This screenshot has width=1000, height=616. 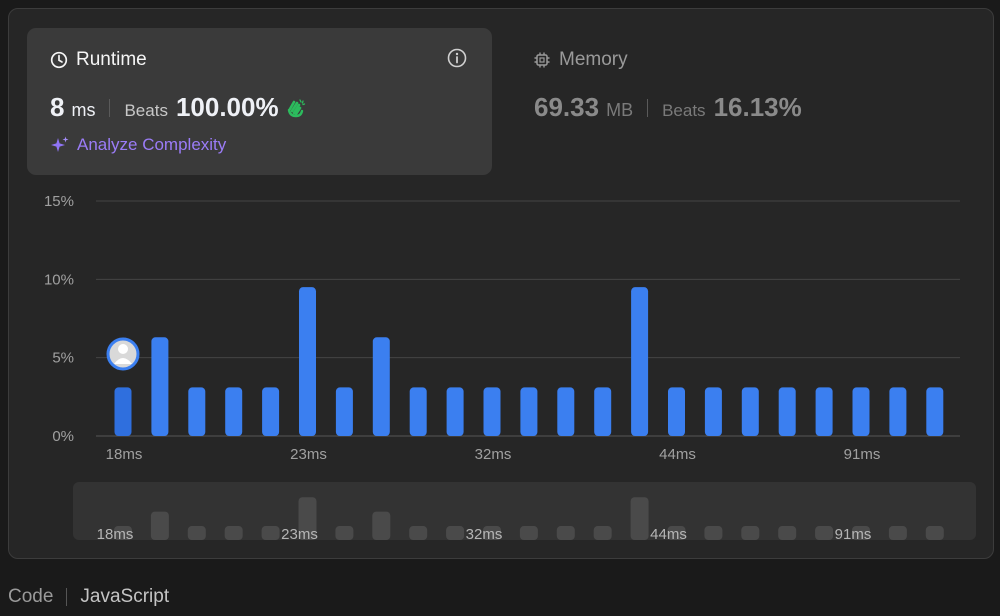 I want to click on runtime-unit: ms, so click(x=83, y=110).